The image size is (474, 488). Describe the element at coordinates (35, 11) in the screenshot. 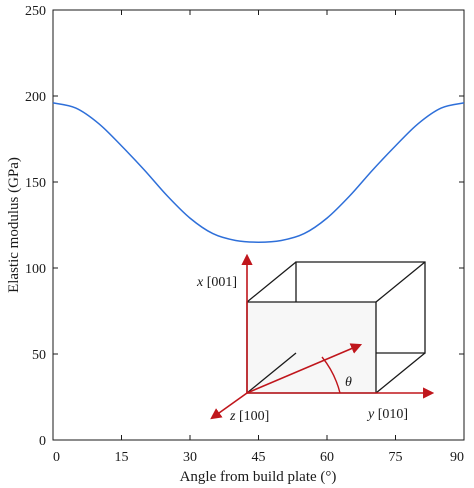

I see `y-tick-label: 250` at that location.